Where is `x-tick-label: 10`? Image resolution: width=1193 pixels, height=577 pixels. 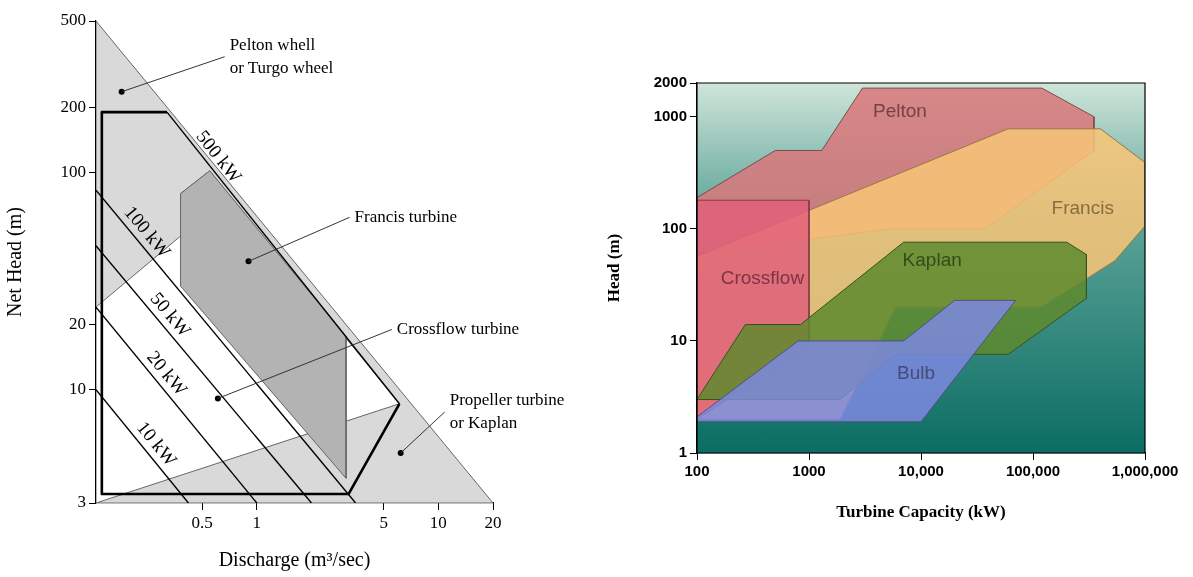
x-tick-label: 10 is located at coordinates (438, 522).